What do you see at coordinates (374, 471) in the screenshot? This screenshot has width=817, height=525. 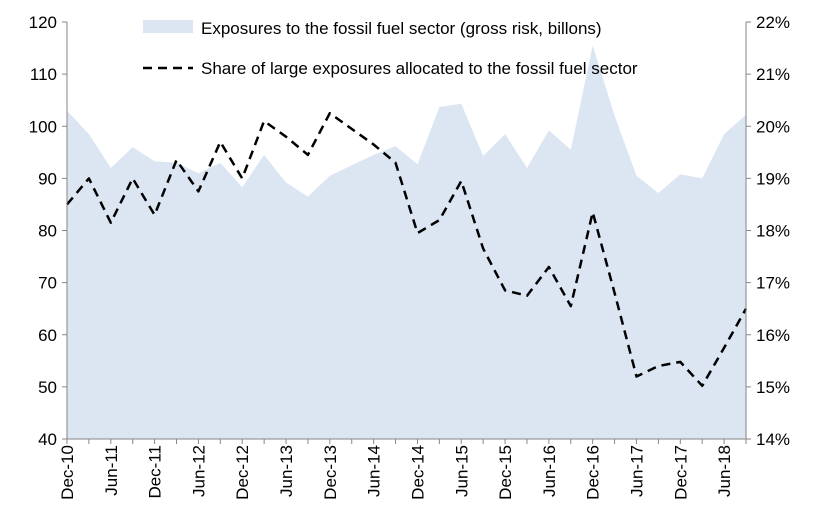 I see `x-tick-label: Jun-14` at bounding box center [374, 471].